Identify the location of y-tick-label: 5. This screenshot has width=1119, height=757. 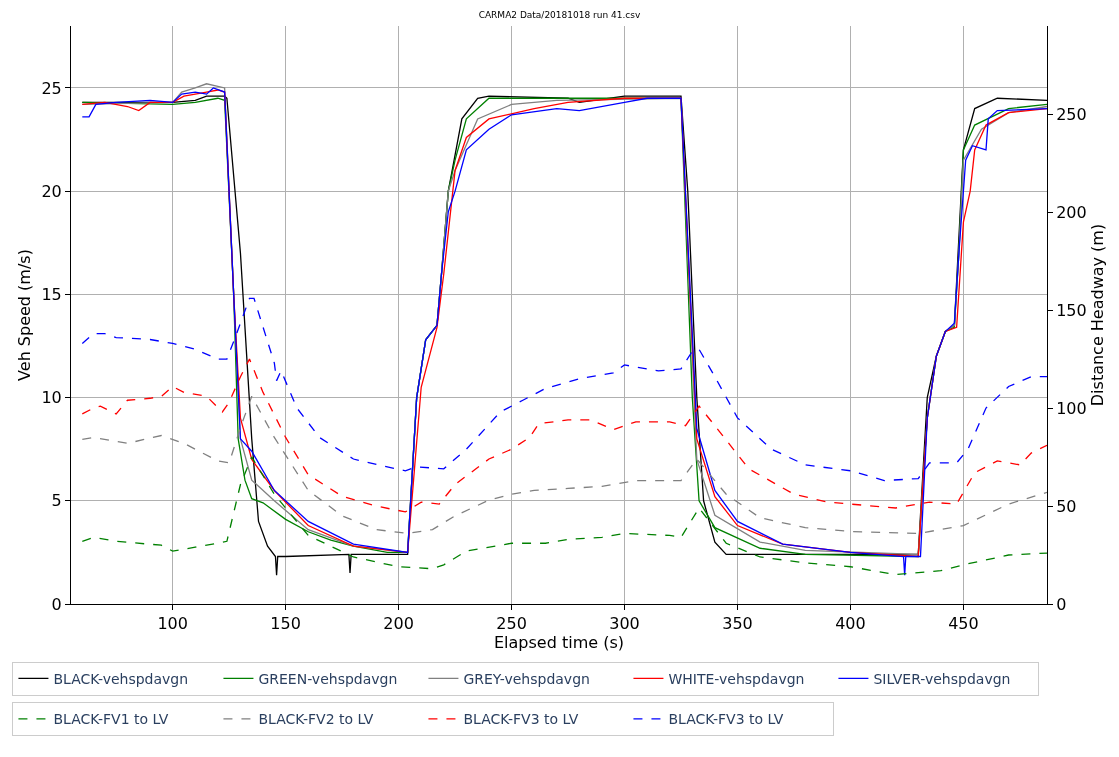
(56, 501).